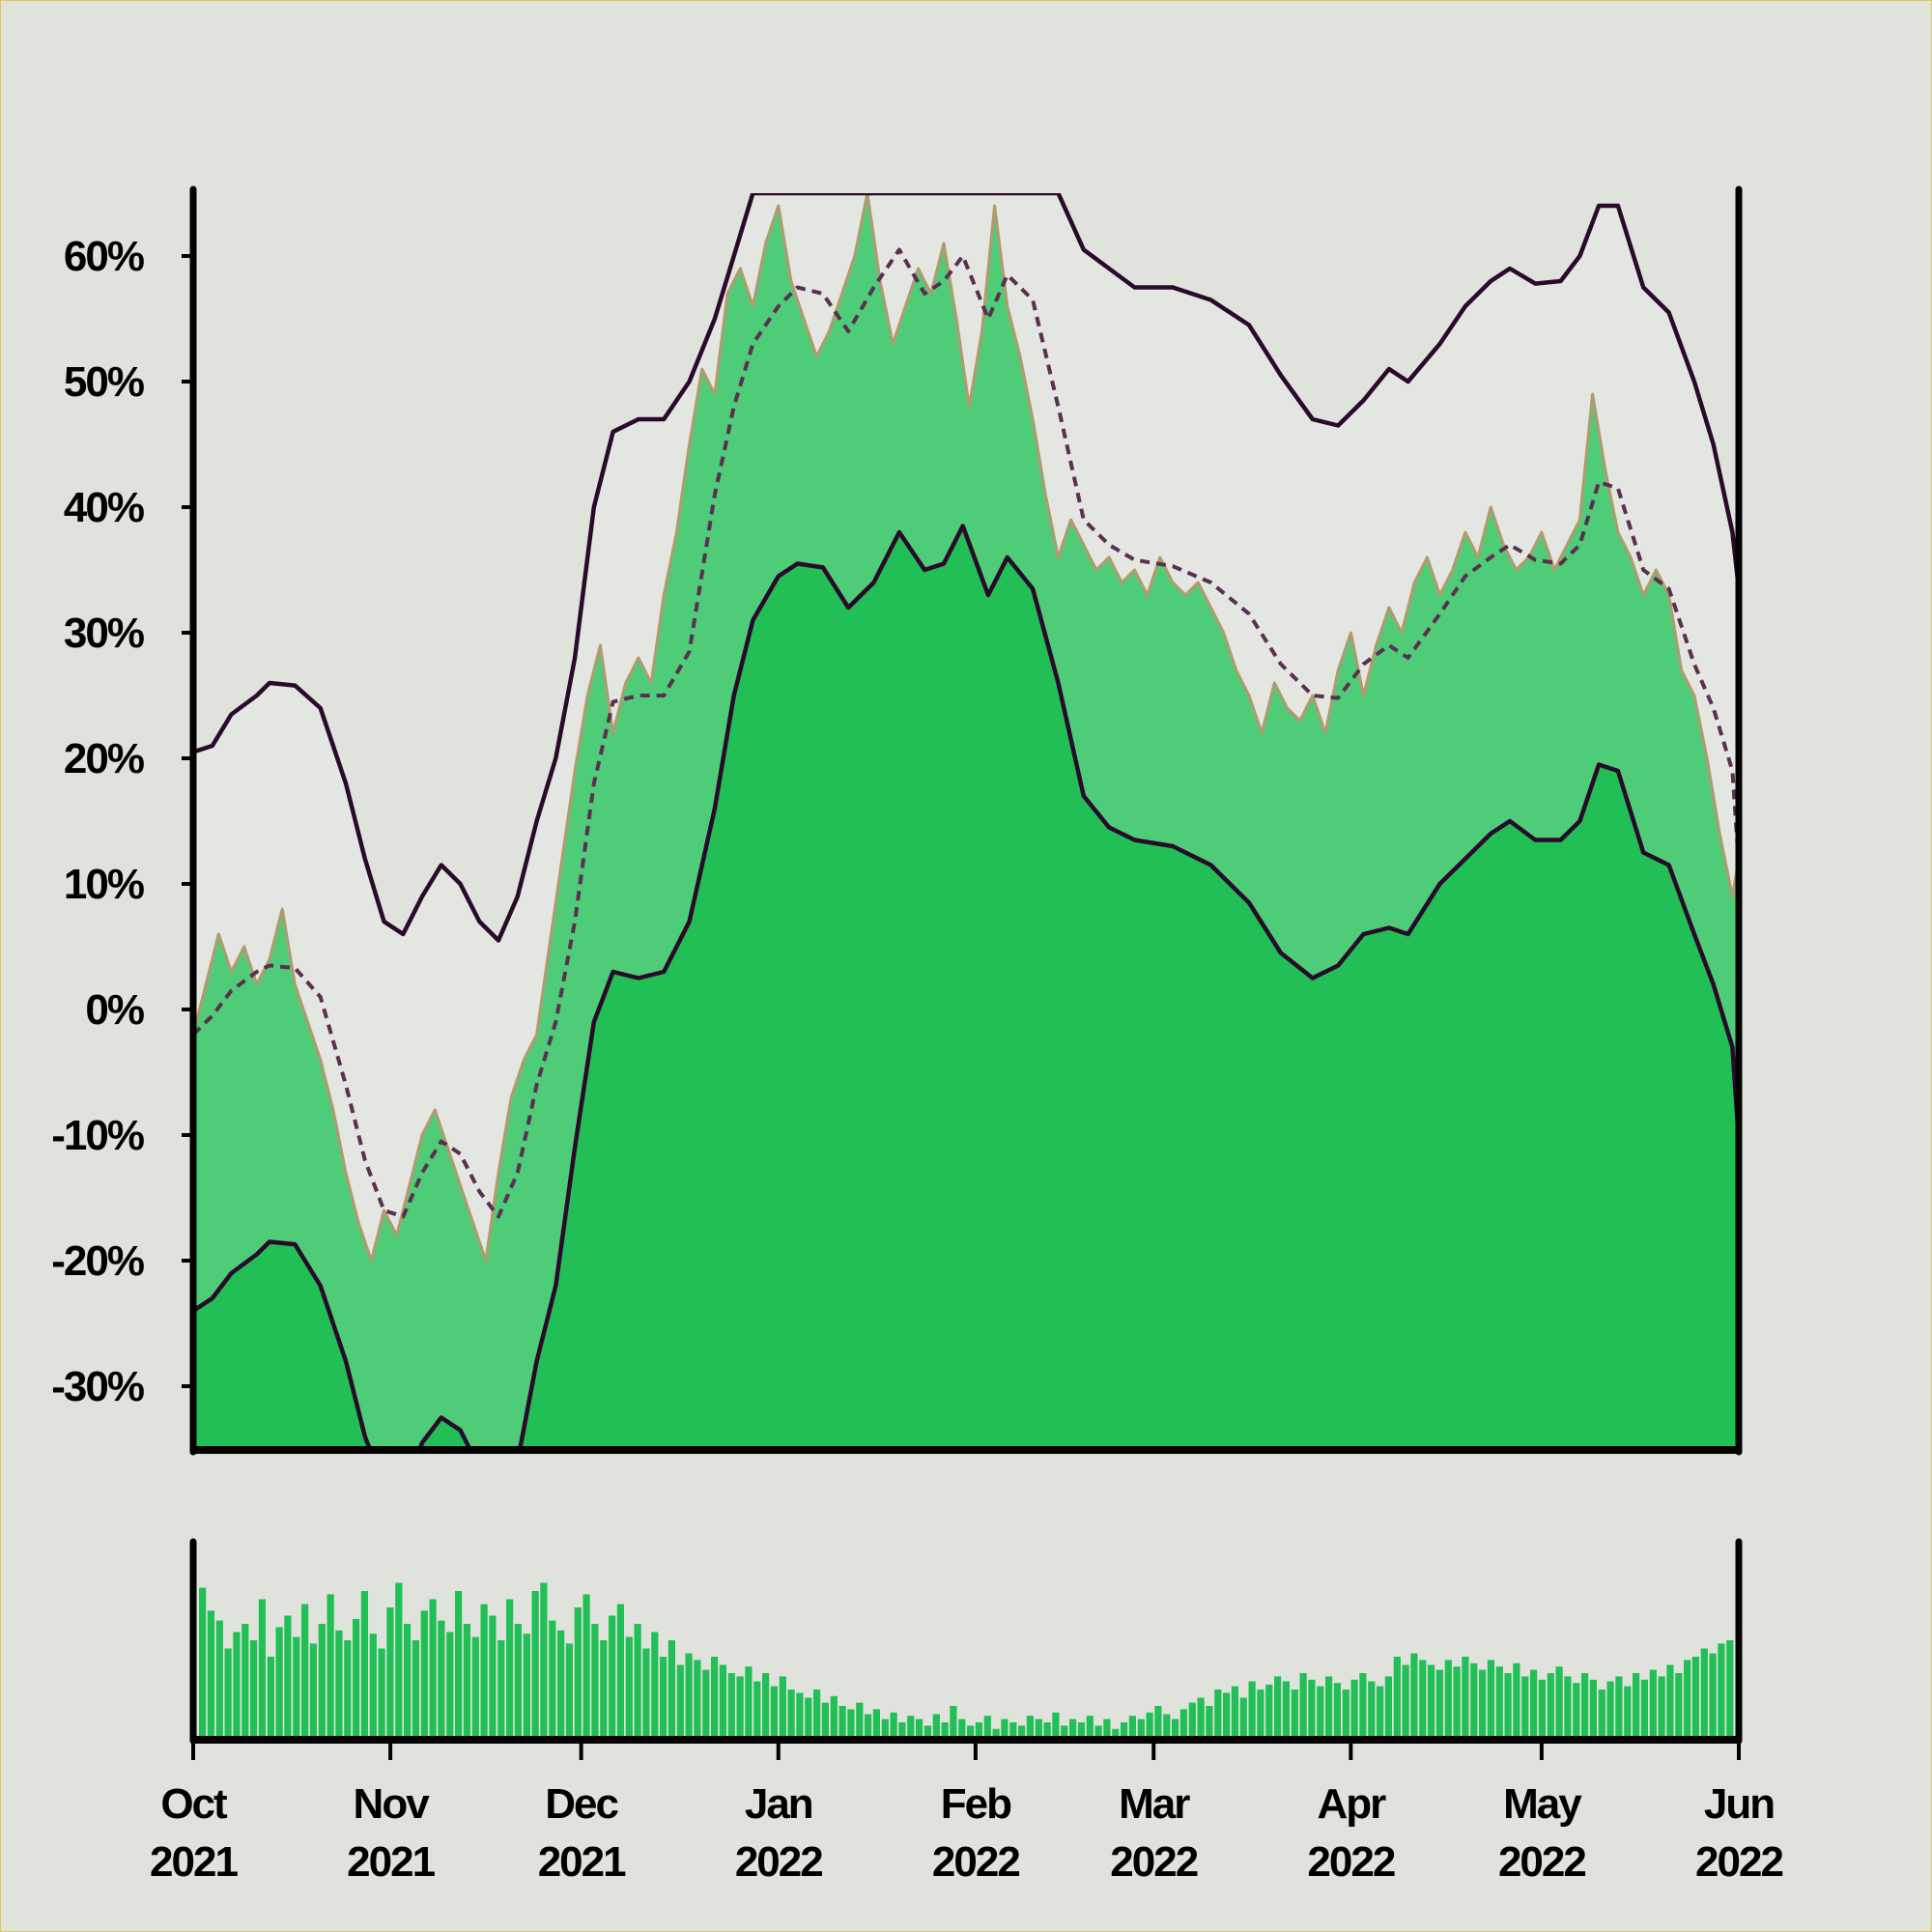  Describe the element at coordinates (966, 1660) in the screenshot. I see `volume-plot` at that location.